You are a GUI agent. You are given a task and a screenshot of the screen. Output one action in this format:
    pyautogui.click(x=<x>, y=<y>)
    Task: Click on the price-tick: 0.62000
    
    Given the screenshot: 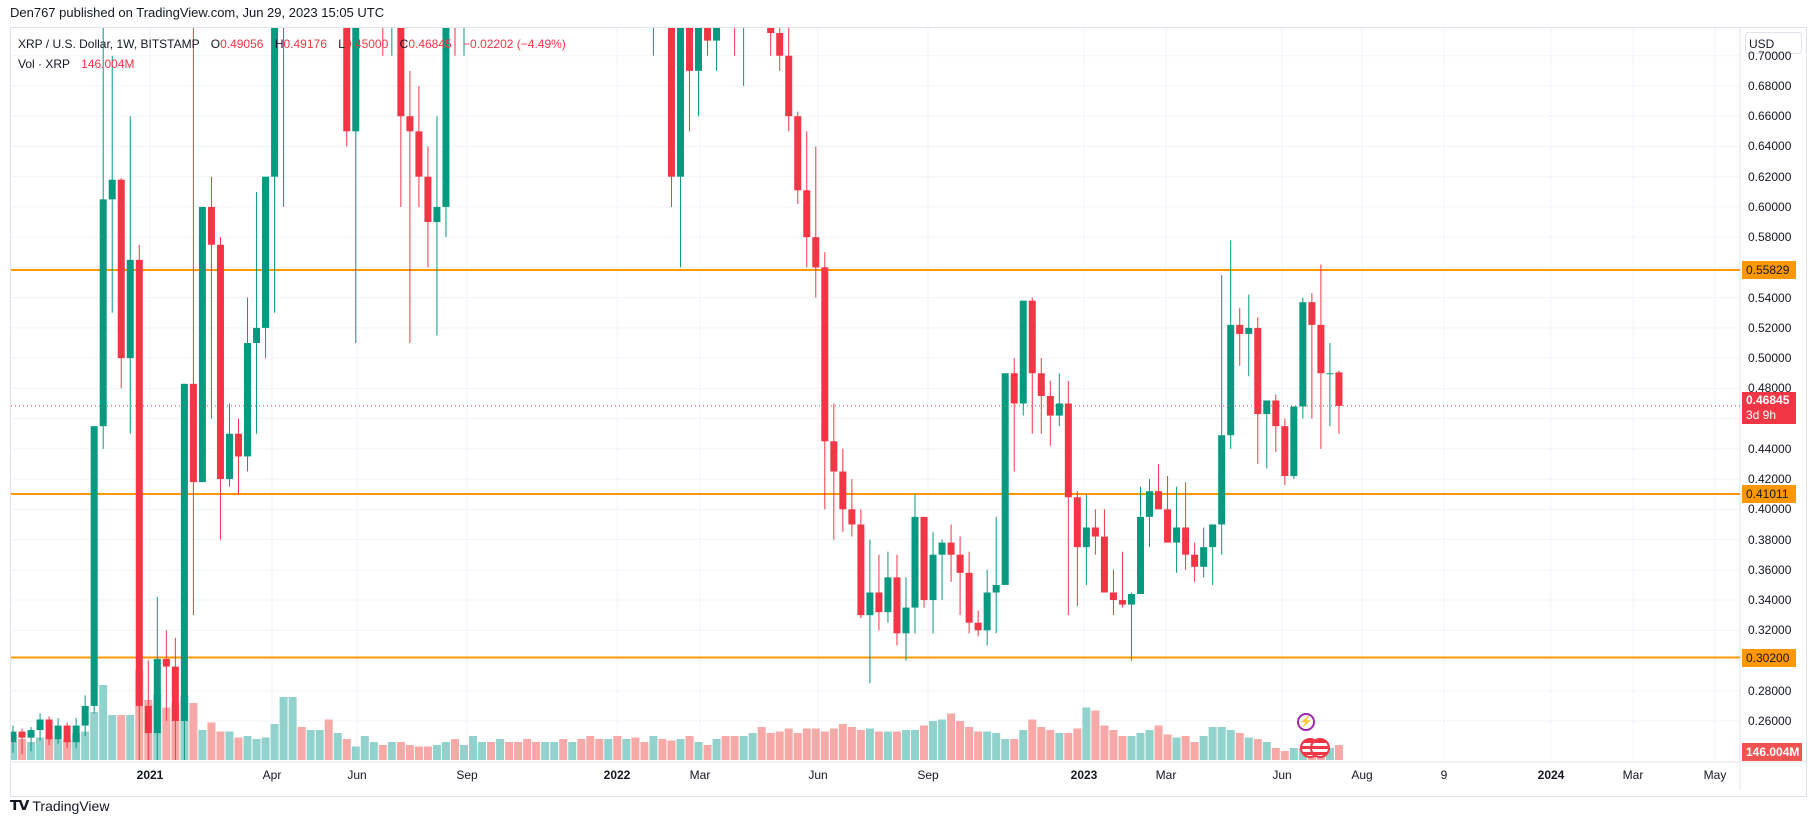 What is the action you would take?
    pyautogui.click(x=1770, y=176)
    